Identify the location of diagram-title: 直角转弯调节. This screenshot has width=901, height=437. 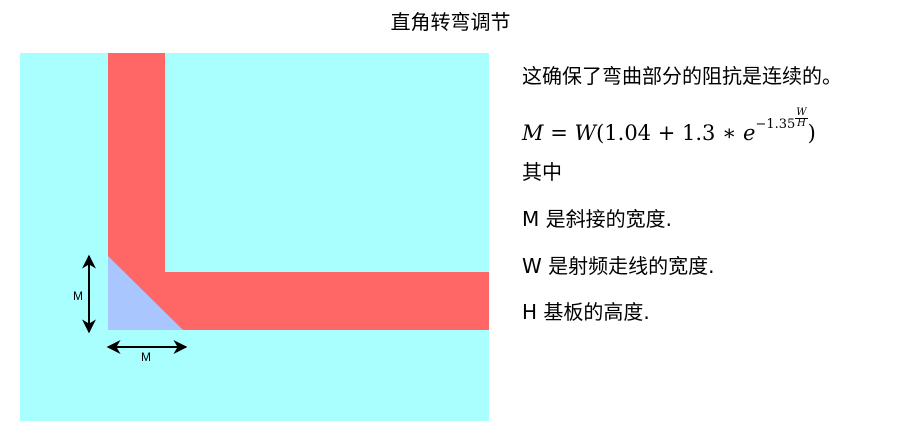
(450, 22).